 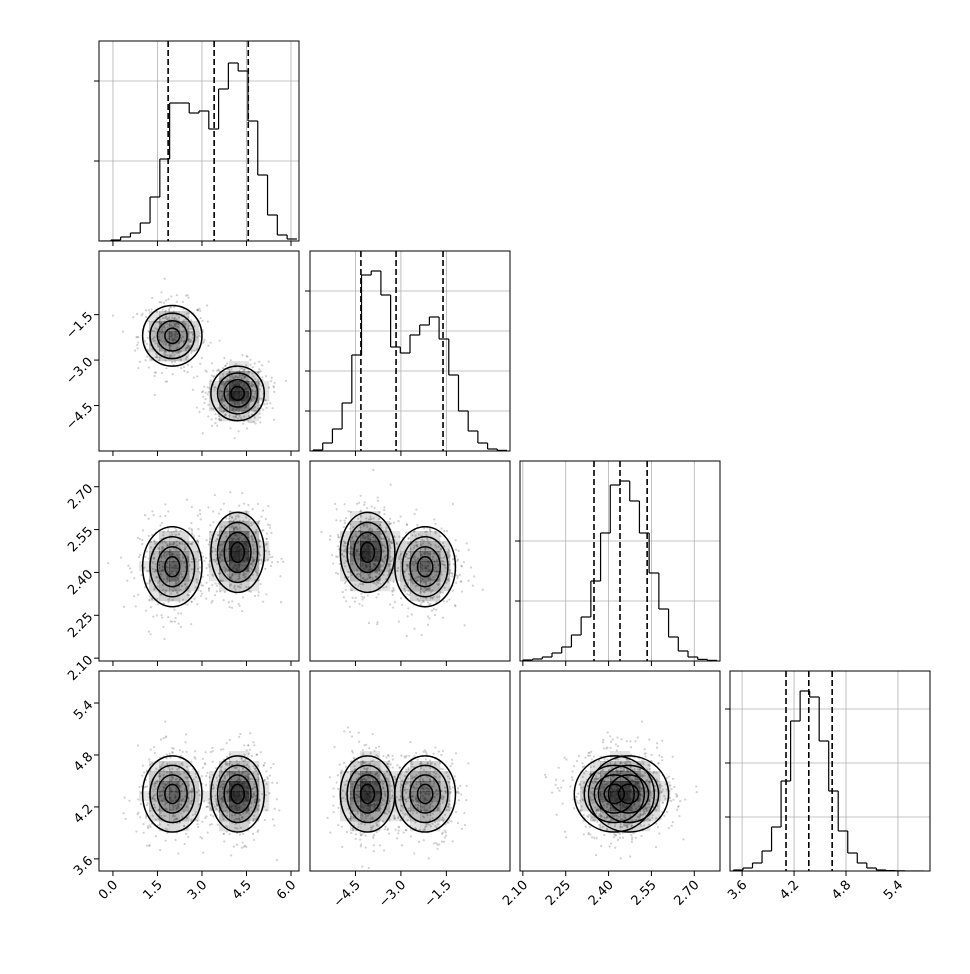 What do you see at coordinates (83, 710) in the screenshot?
I see `y-tick-label: 5.4` at bounding box center [83, 710].